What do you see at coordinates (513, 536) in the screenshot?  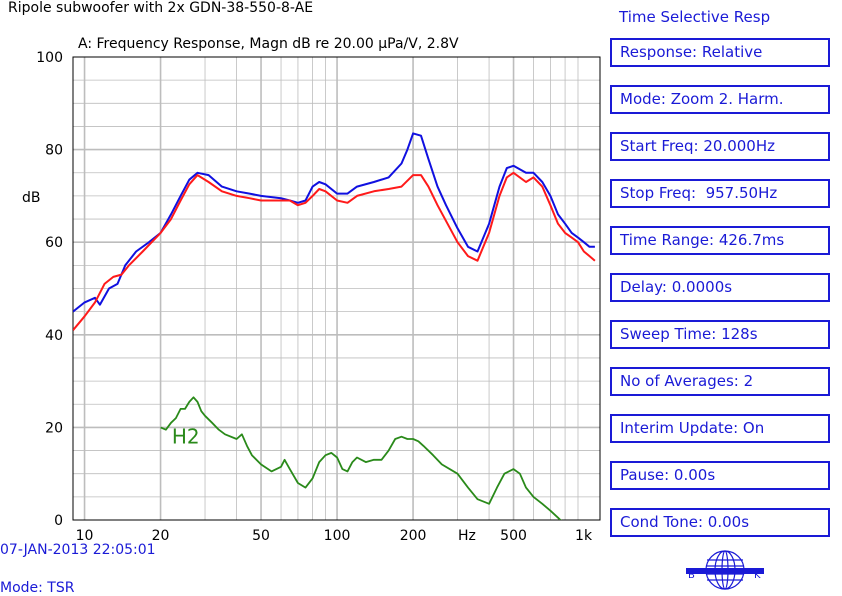 I see `x-tick-label: 500` at bounding box center [513, 536].